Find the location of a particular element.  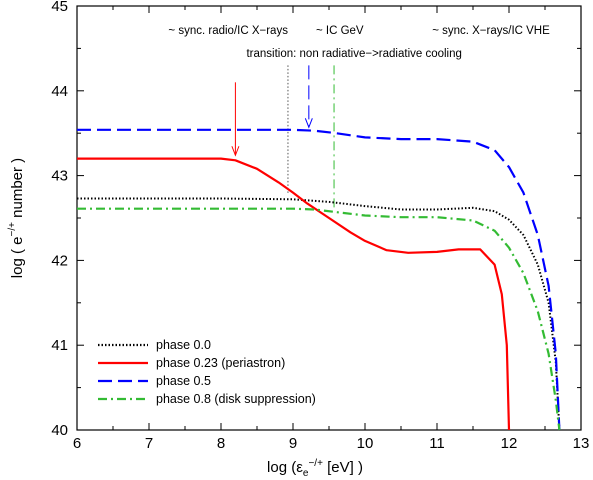

y-tick-label: 42 is located at coordinates (59, 260).